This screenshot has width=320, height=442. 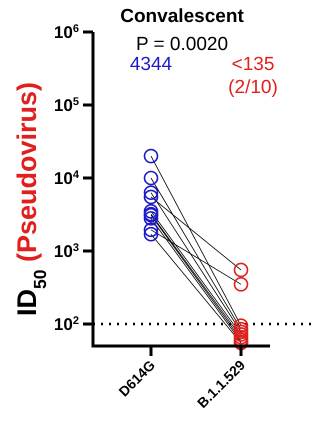 I want to click on y-tick-label: 10$^{2}$, so click(x=66, y=324).